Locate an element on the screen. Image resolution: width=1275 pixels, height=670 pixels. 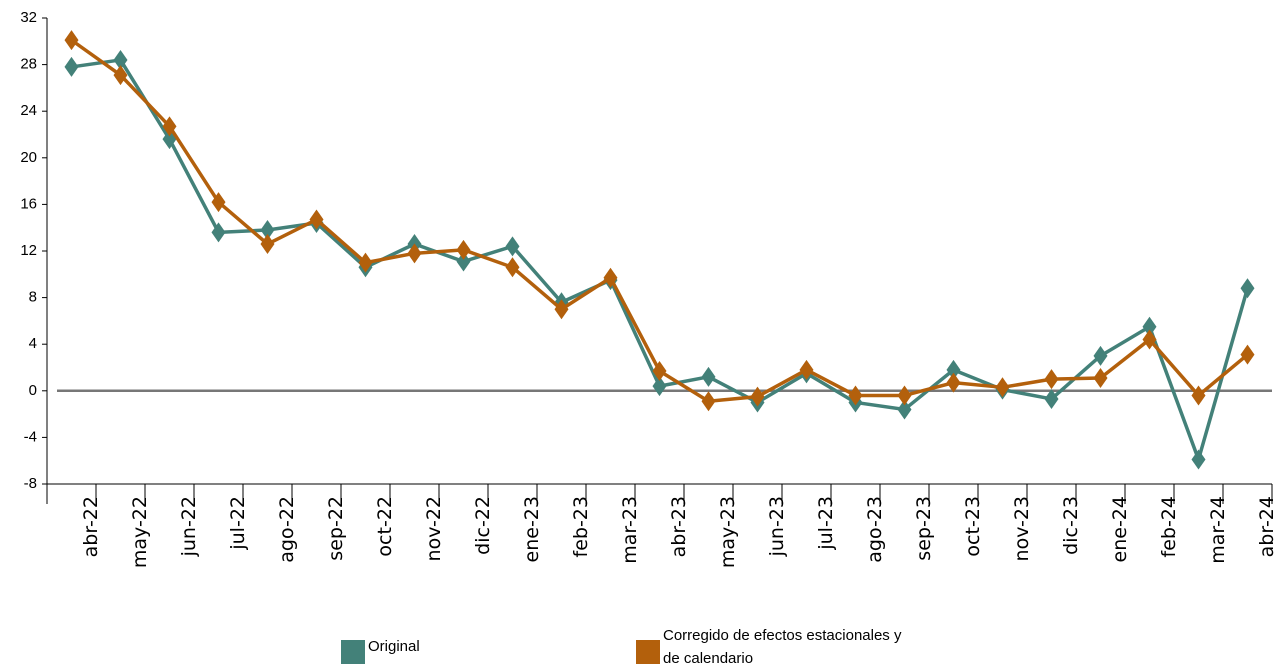
x-tick-label: sep-23 is located at coordinates (924, 528).